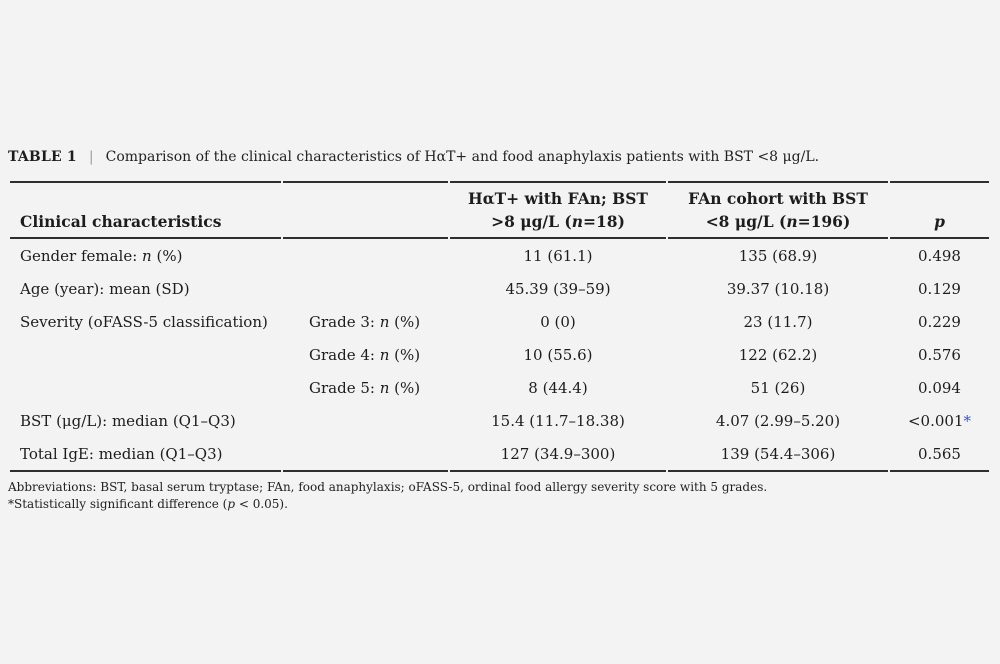 Image resolution: width=1000 pixels, height=664 pixels. What do you see at coordinates (558, 210) in the screenshot?
I see `header-hat-cohort: HαT+ with FAn; BST >8 μg/L (n=18)` at bounding box center [558, 210].